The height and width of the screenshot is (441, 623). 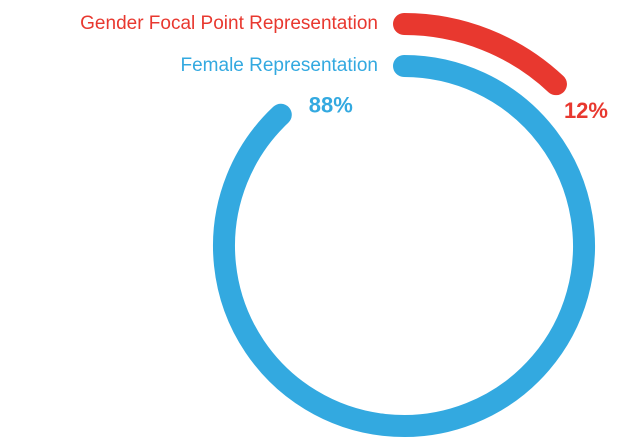 What do you see at coordinates (229, 23) in the screenshot?
I see `legend-label: Gender Focal Point Representation` at bounding box center [229, 23].